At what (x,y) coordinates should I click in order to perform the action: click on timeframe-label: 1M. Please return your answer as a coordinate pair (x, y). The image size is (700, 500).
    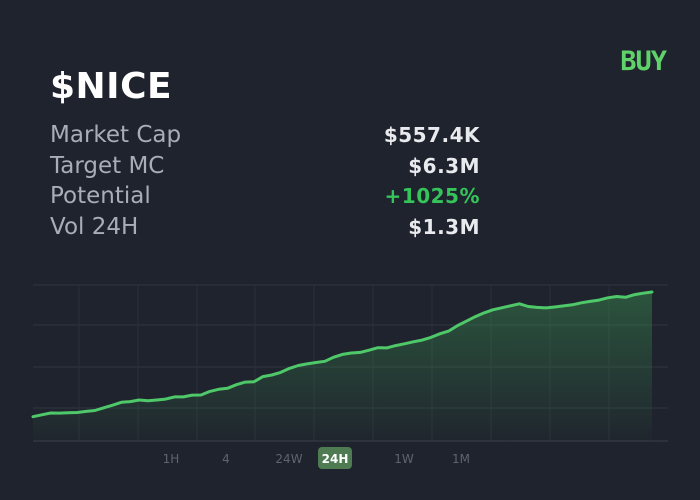
    Looking at the image, I should click on (461, 459).